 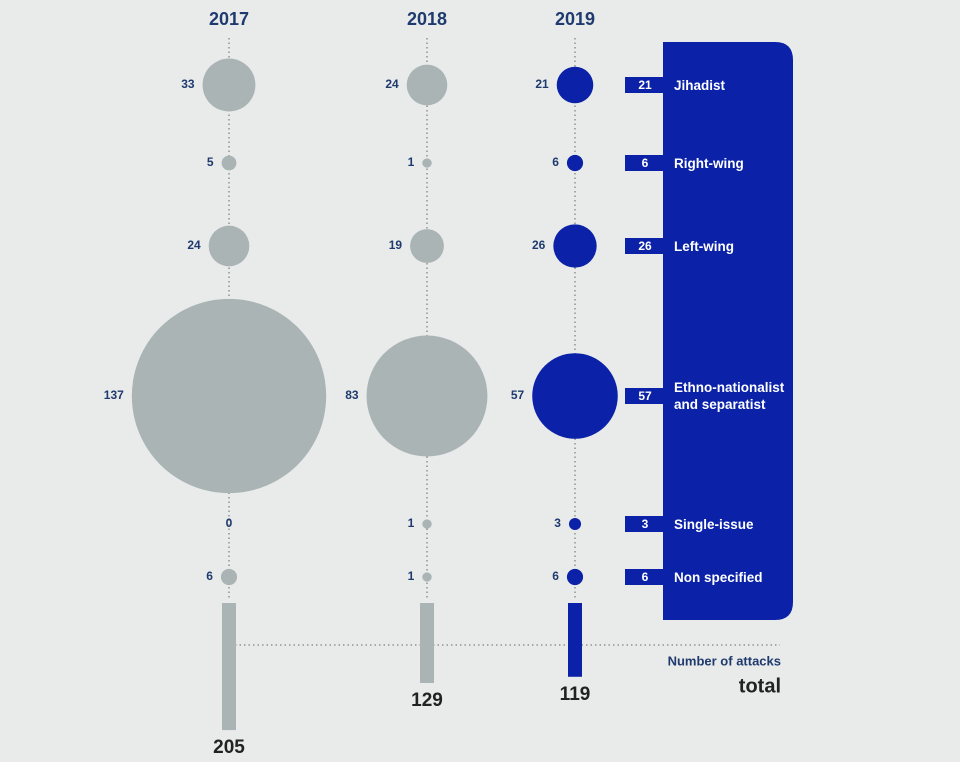 I want to click on value-label: 26, so click(x=539, y=245).